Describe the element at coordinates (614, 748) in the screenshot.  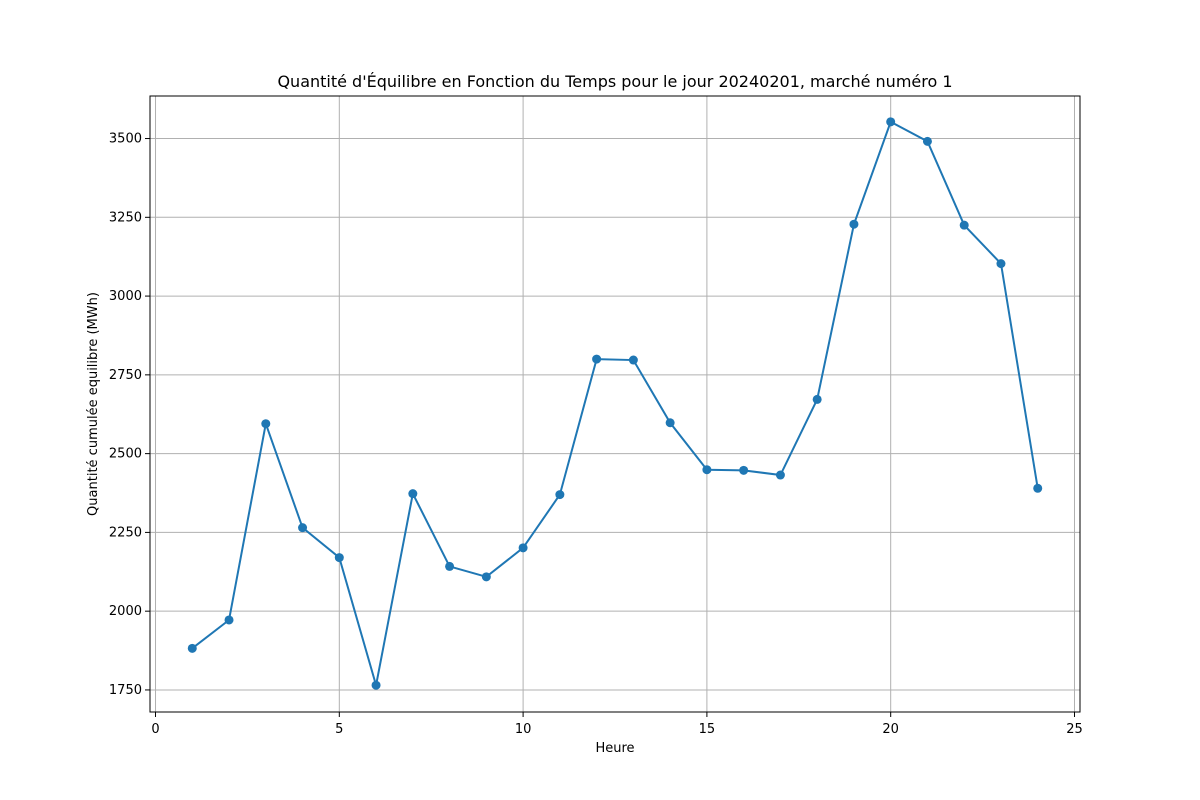
I see `x-axis-label: Heure` at that location.